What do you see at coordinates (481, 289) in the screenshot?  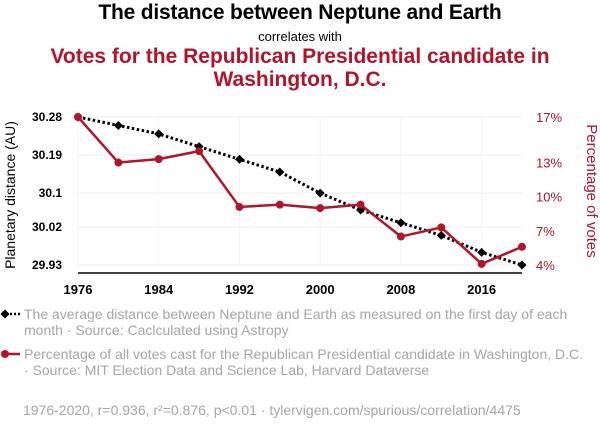 I see `x-tick-label: 2016` at bounding box center [481, 289].